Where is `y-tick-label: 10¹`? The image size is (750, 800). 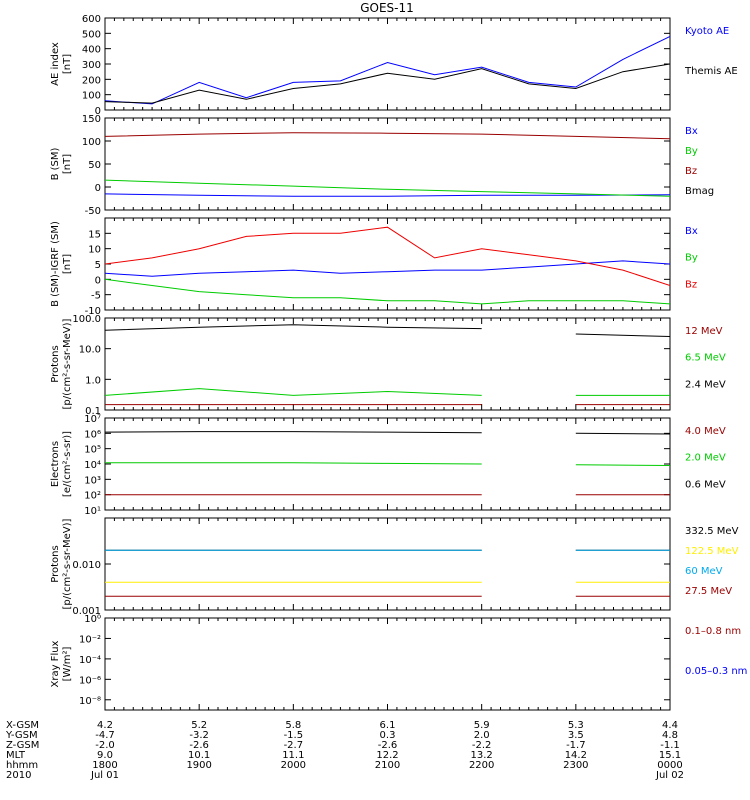
y-tick-label: 10¹ is located at coordinates (92, 511).